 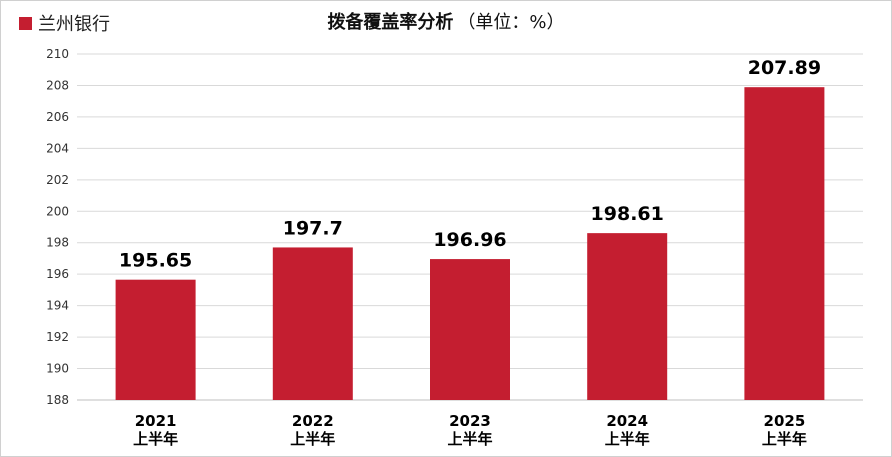 What do you see at coordinates (25, 23) in the screenshot?
I see `legend-swatch` at bounding box center [25, 23].